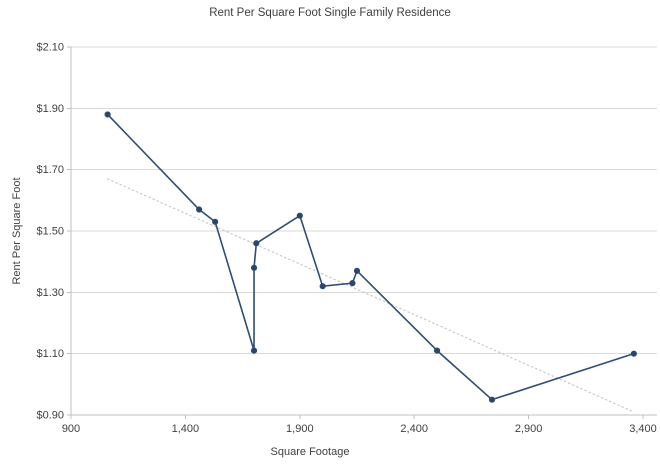 The width and height of the screenshot is (660, 464). Describe the element at coordinates (186, 429) in the screenshot. I see `x-tick-label: 1,400` at that location.